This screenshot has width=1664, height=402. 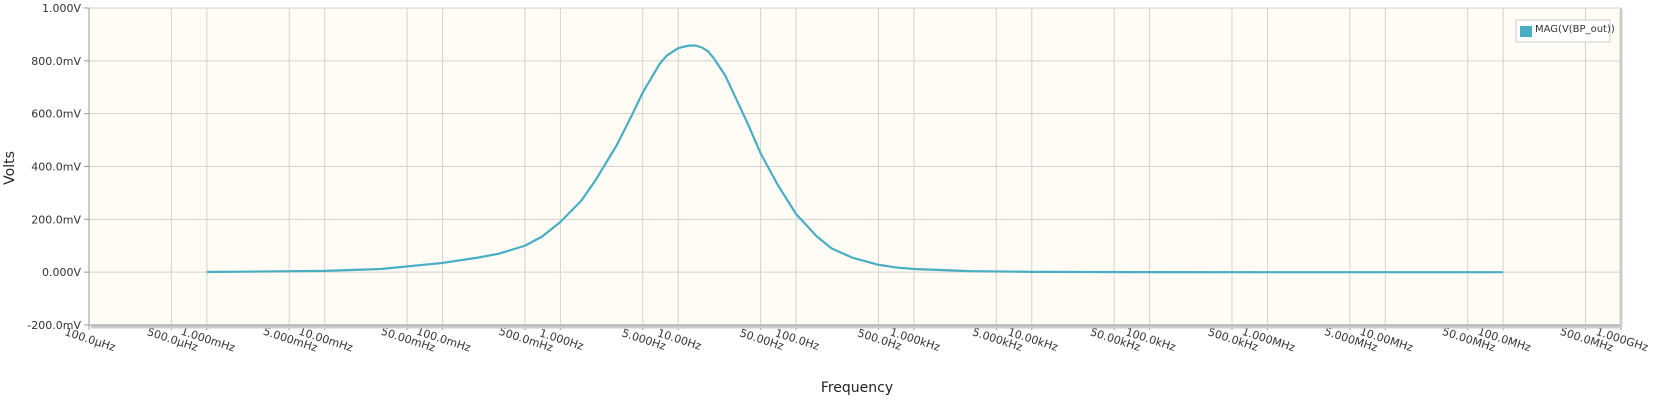 What do you see at coordinates (56, 167) in the screenshot?
I see `y-tick-label: 400.0mV` at bounding box center [56, 167].